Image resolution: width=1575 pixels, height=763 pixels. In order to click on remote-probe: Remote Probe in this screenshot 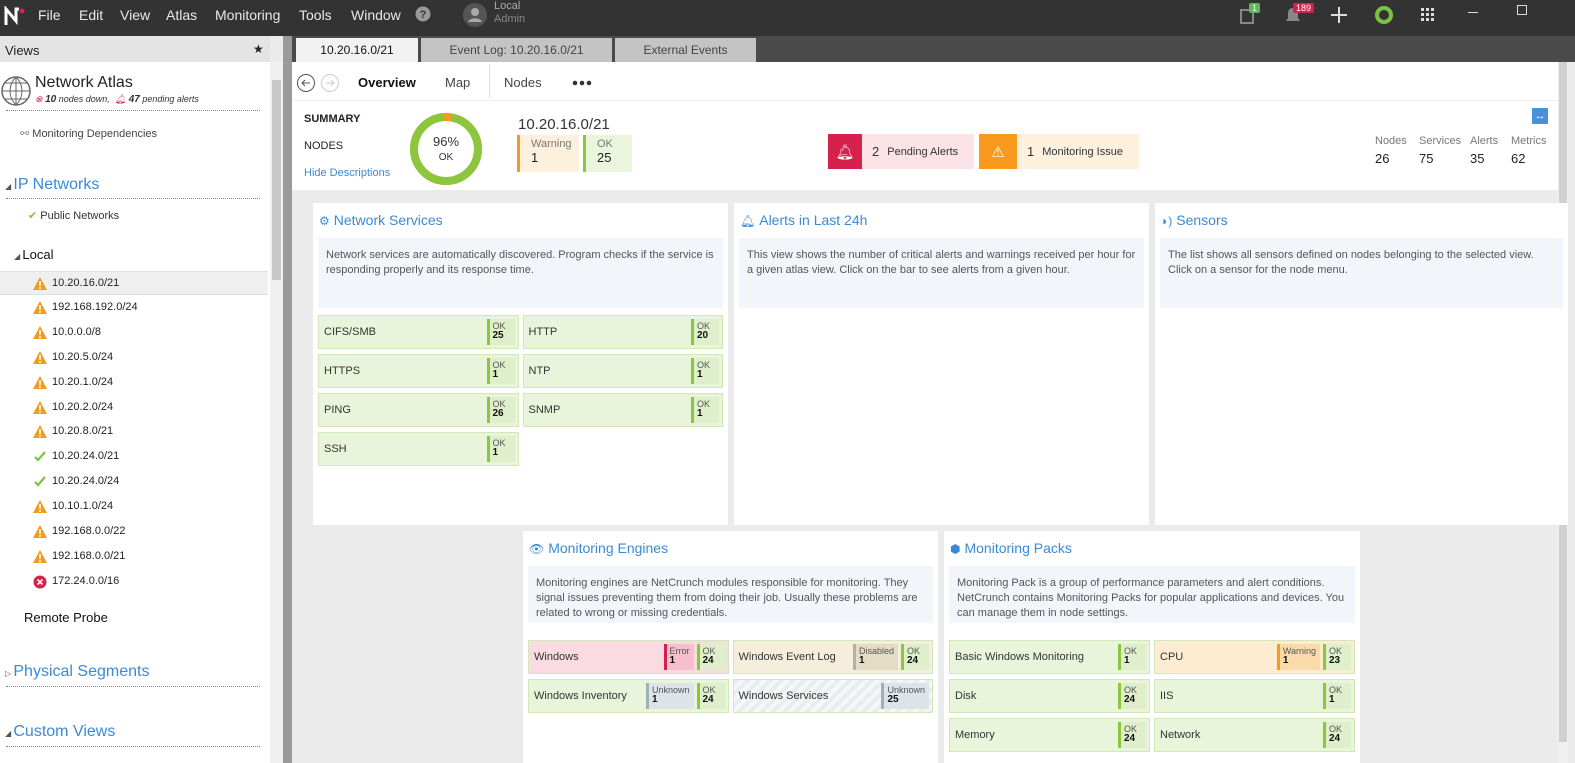, I will do `click(66, 617)`.